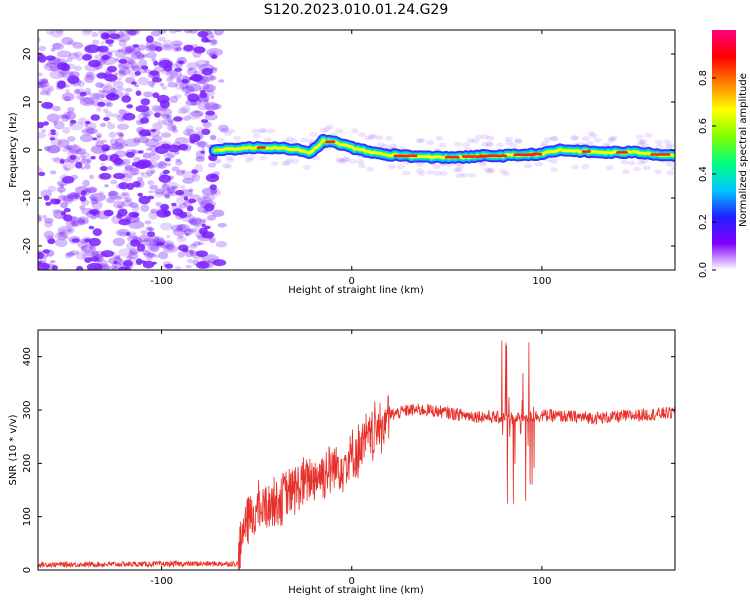  I want to click on snr-x-label: Height of straight line (km), so click(356, 590).